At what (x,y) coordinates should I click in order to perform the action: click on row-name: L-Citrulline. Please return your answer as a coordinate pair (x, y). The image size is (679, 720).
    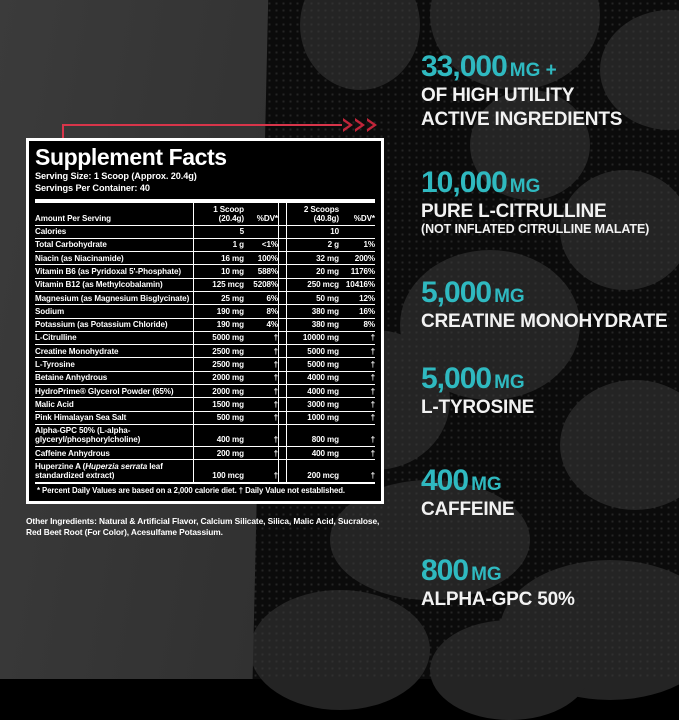
    Looking at the image, I should click on (56, 338).